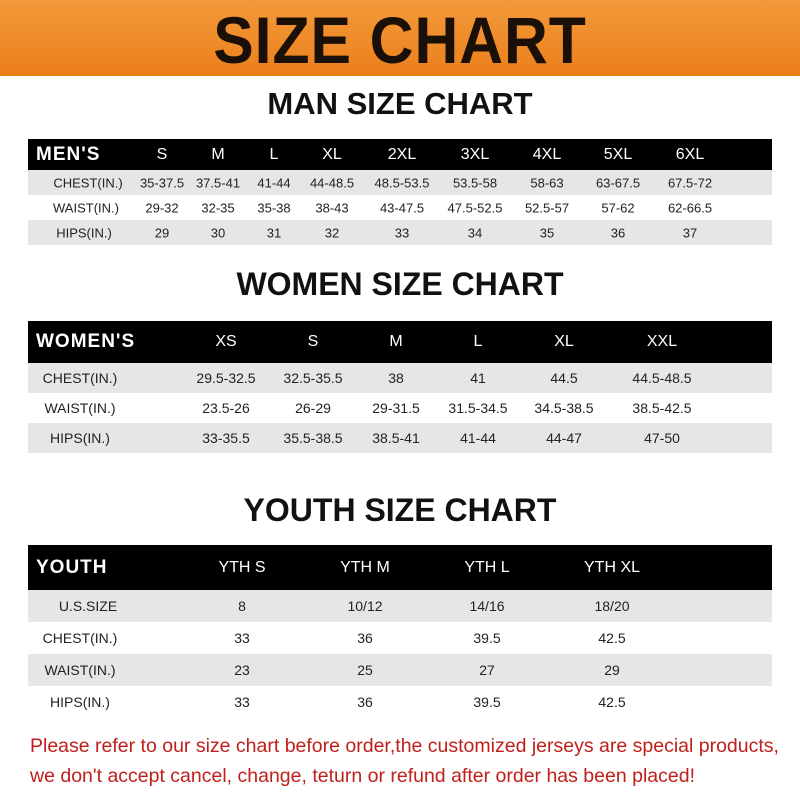  I want to click on size-header: XS, so click(226, 341).